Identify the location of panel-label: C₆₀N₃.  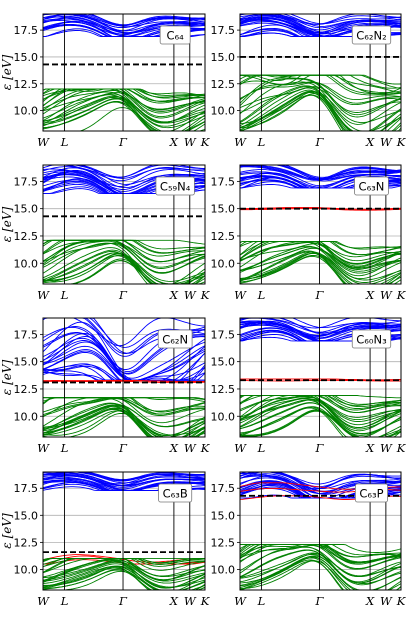
(371, 340).